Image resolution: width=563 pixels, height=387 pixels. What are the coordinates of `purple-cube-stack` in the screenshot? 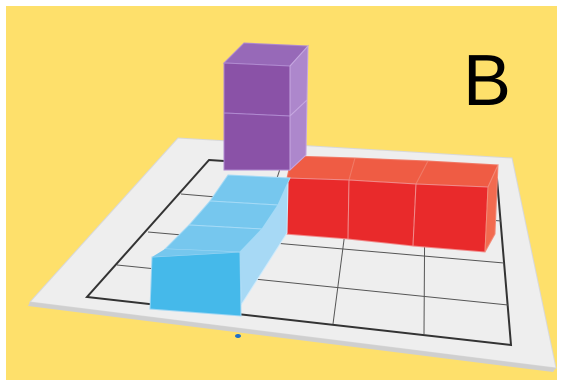 It's located at (266, 107).